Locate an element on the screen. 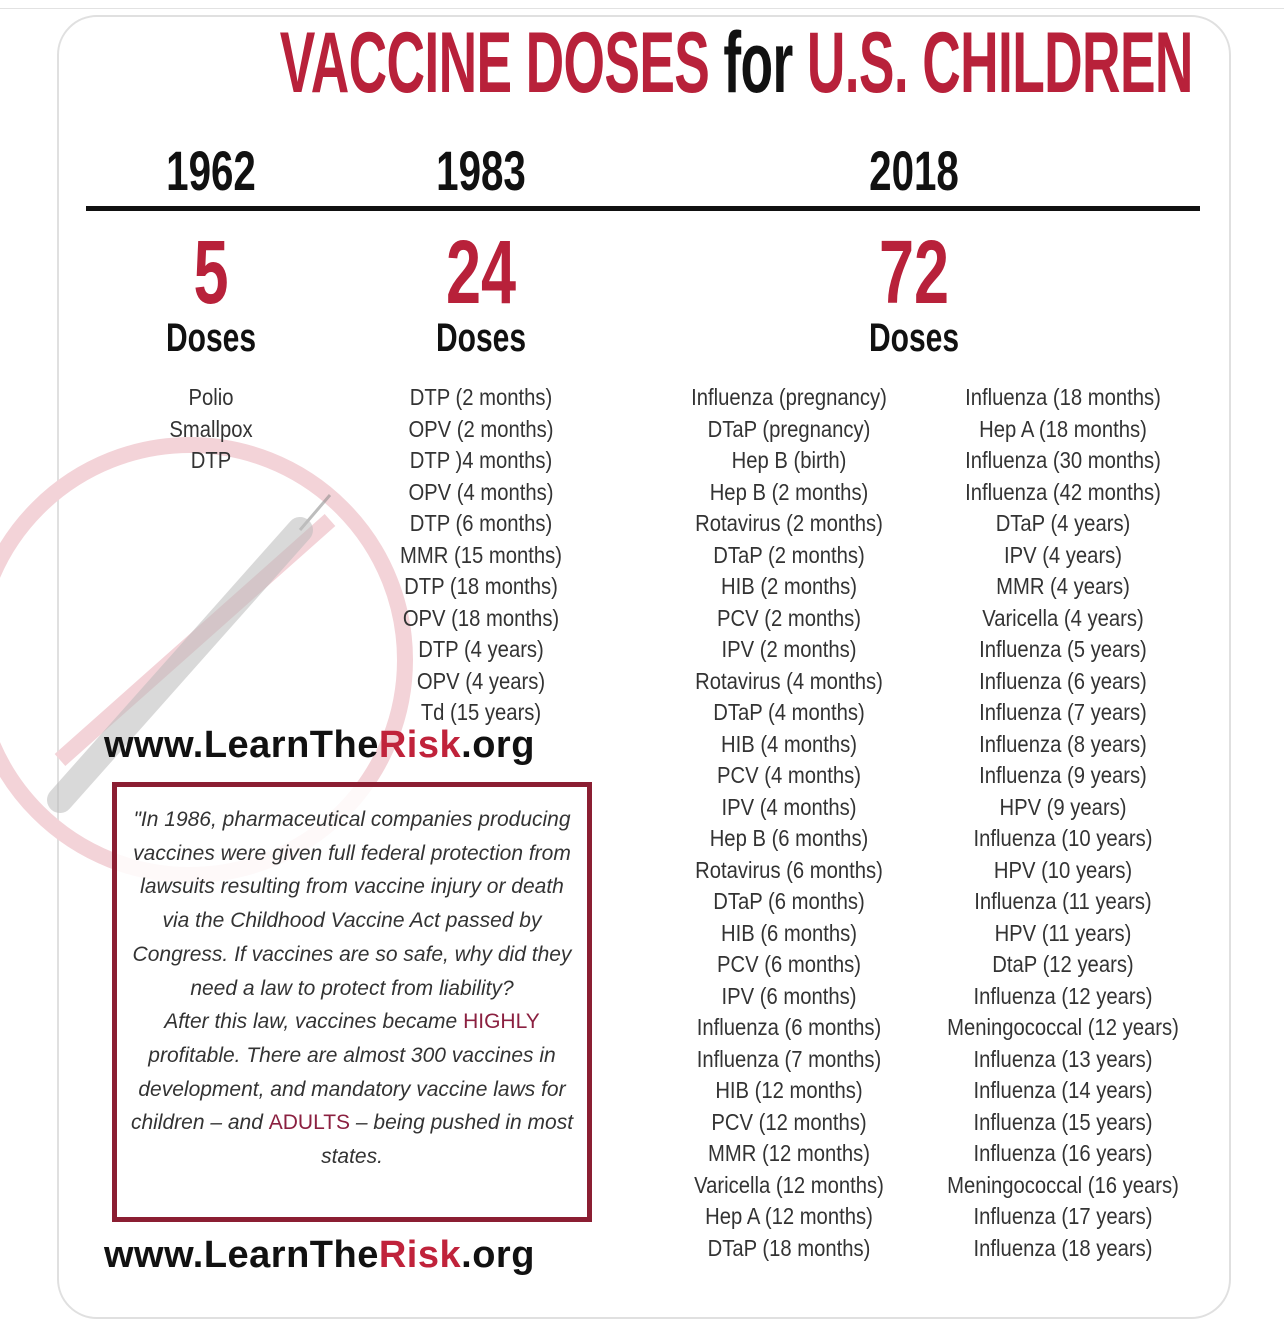  dose-count-2018: 72 is located at coordinates (914, 273).